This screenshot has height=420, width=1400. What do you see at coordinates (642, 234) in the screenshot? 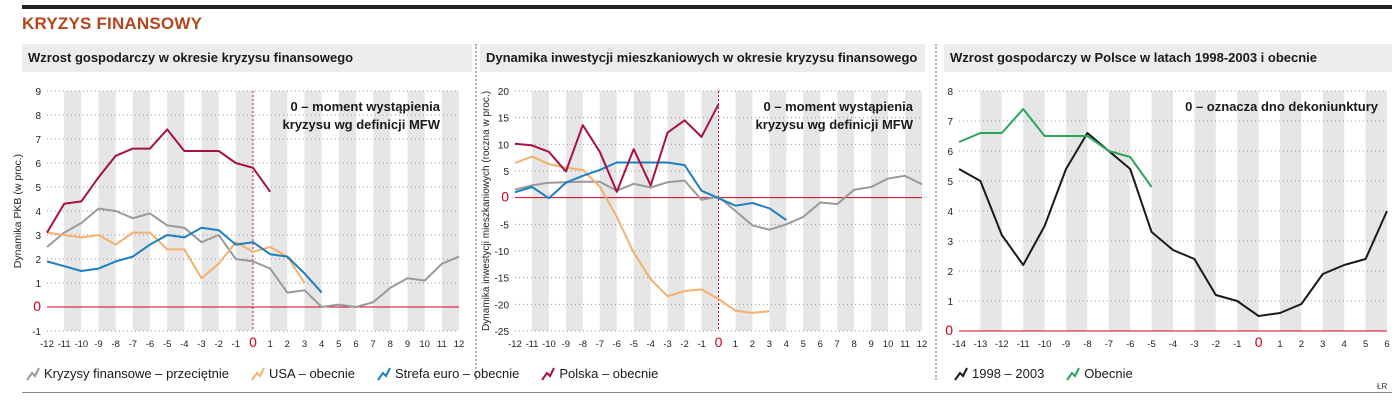
I see `series-line-usa` at bounding box center [642, 234].